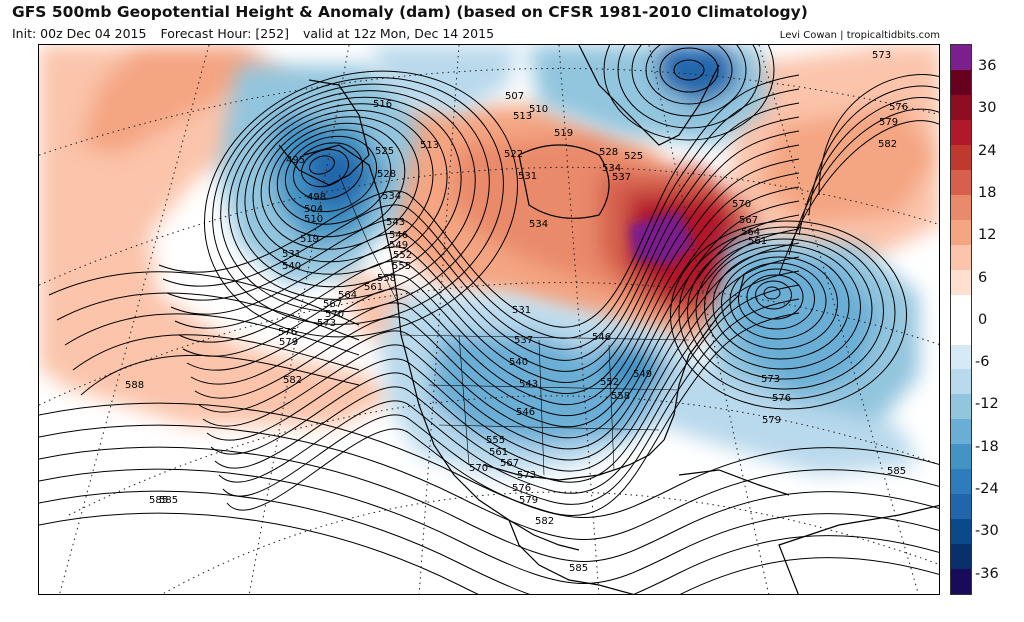 The image size is (1024, 622). I want to click on mexico-coast, so click(571, 556).